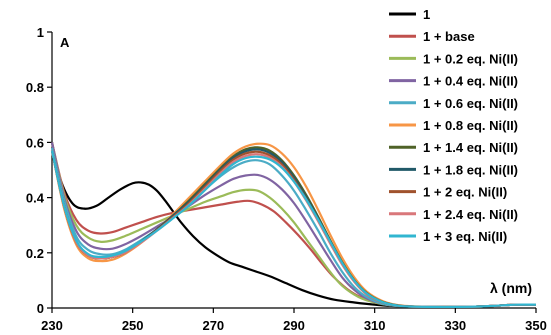  Describe the element at coordinates (426, 14) in the screenshot. I see `legend-label: 1` at that location.